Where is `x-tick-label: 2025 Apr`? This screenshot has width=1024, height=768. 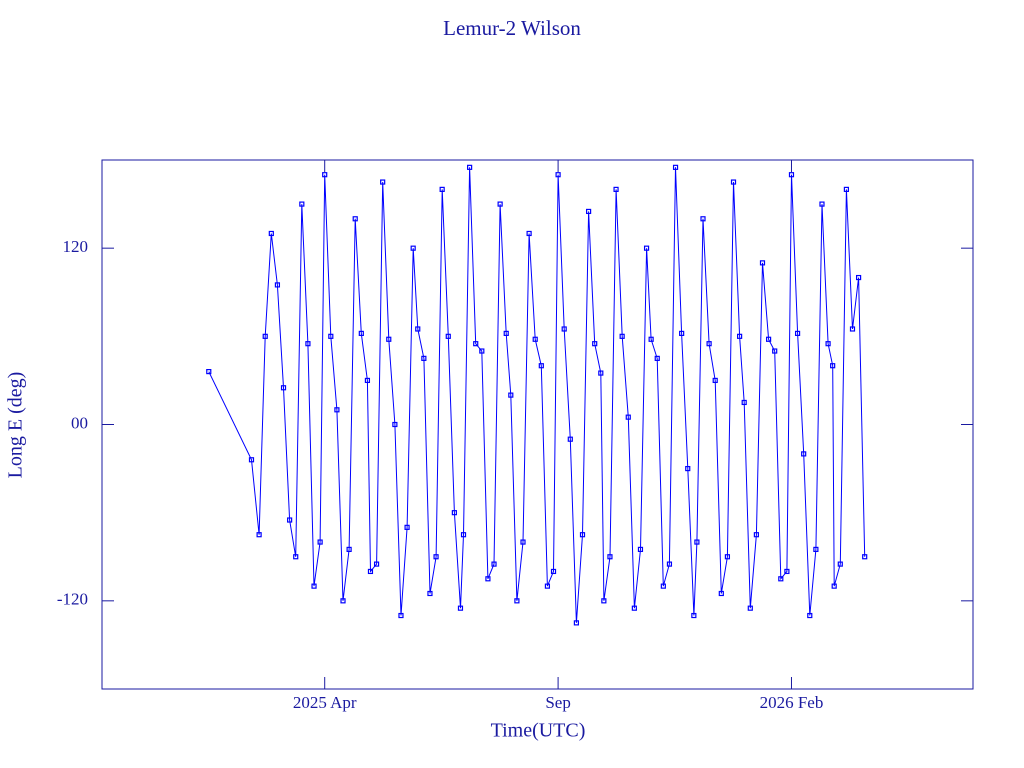
x-tick-label: 2025 Apr is located at coordinates (325, 702).